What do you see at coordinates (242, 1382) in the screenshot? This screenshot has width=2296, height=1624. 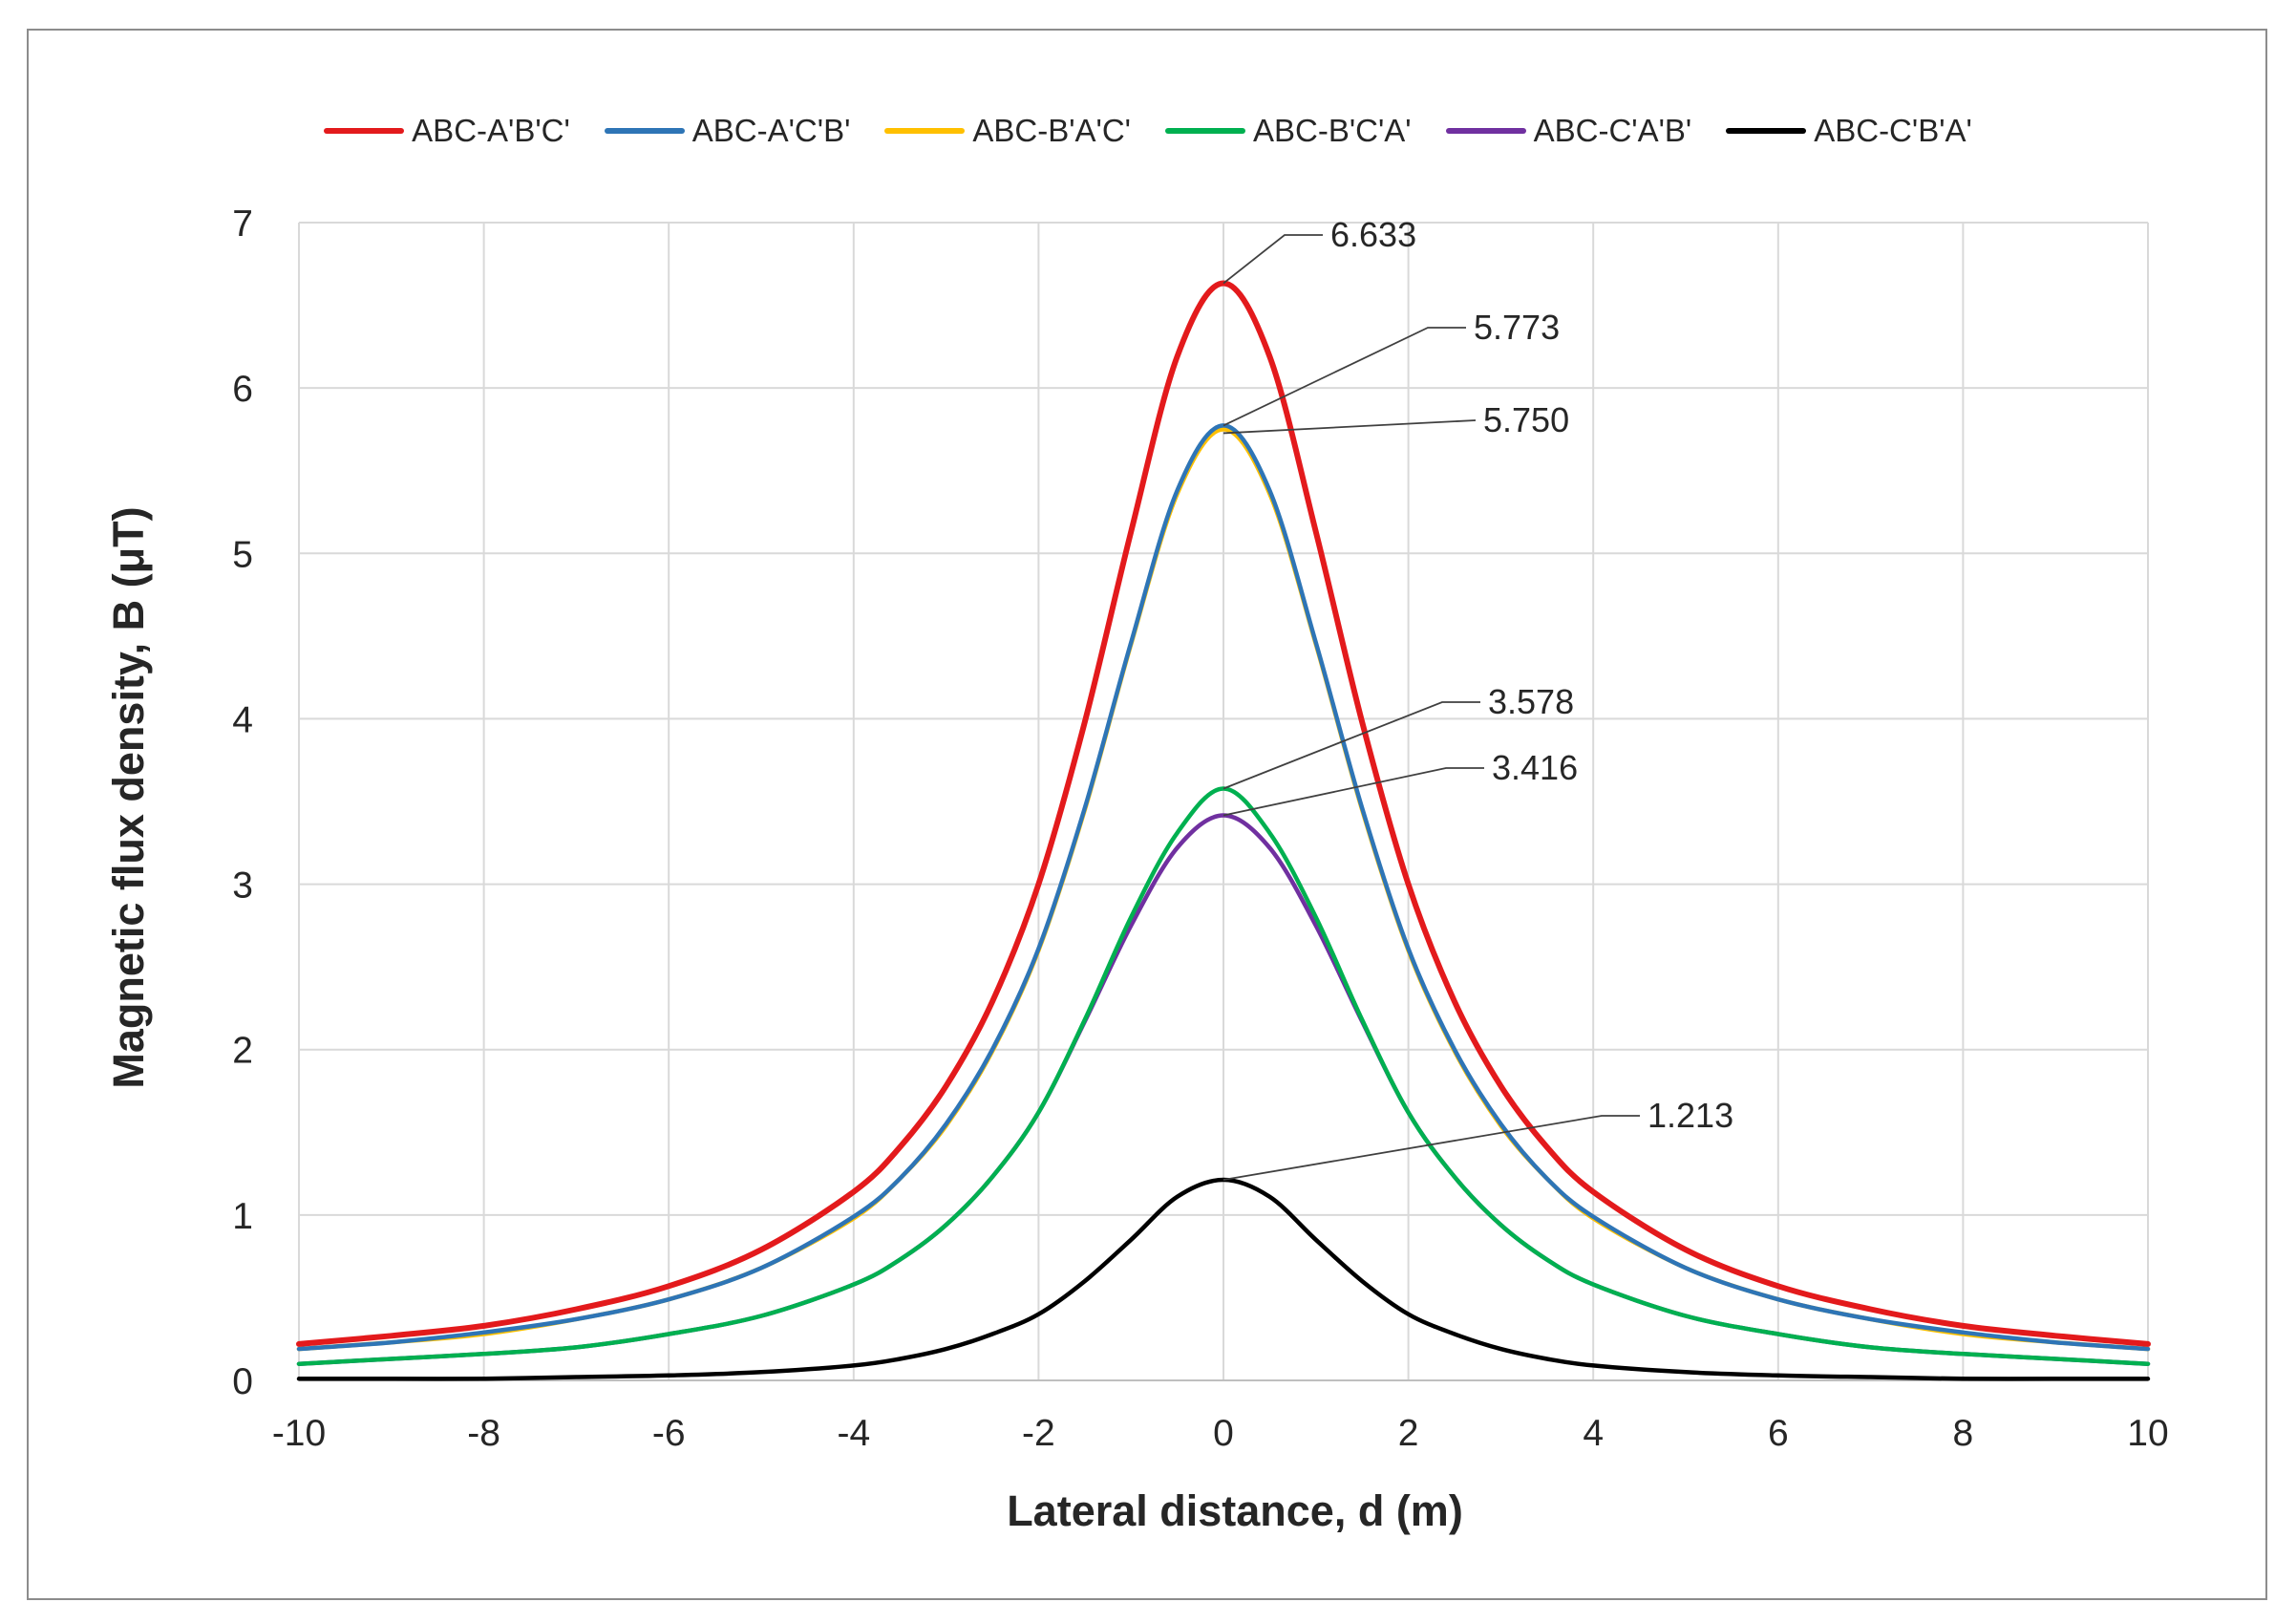 I see `y-tick-label: 0` at bounding box center [242, 1382].